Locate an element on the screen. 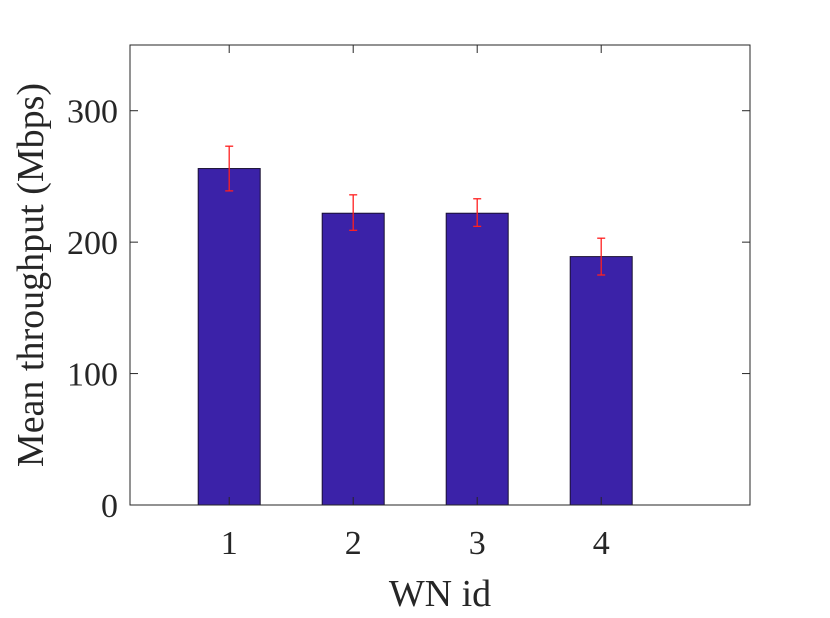  x-axis-label: WN id is located at coordinates (440, 594).